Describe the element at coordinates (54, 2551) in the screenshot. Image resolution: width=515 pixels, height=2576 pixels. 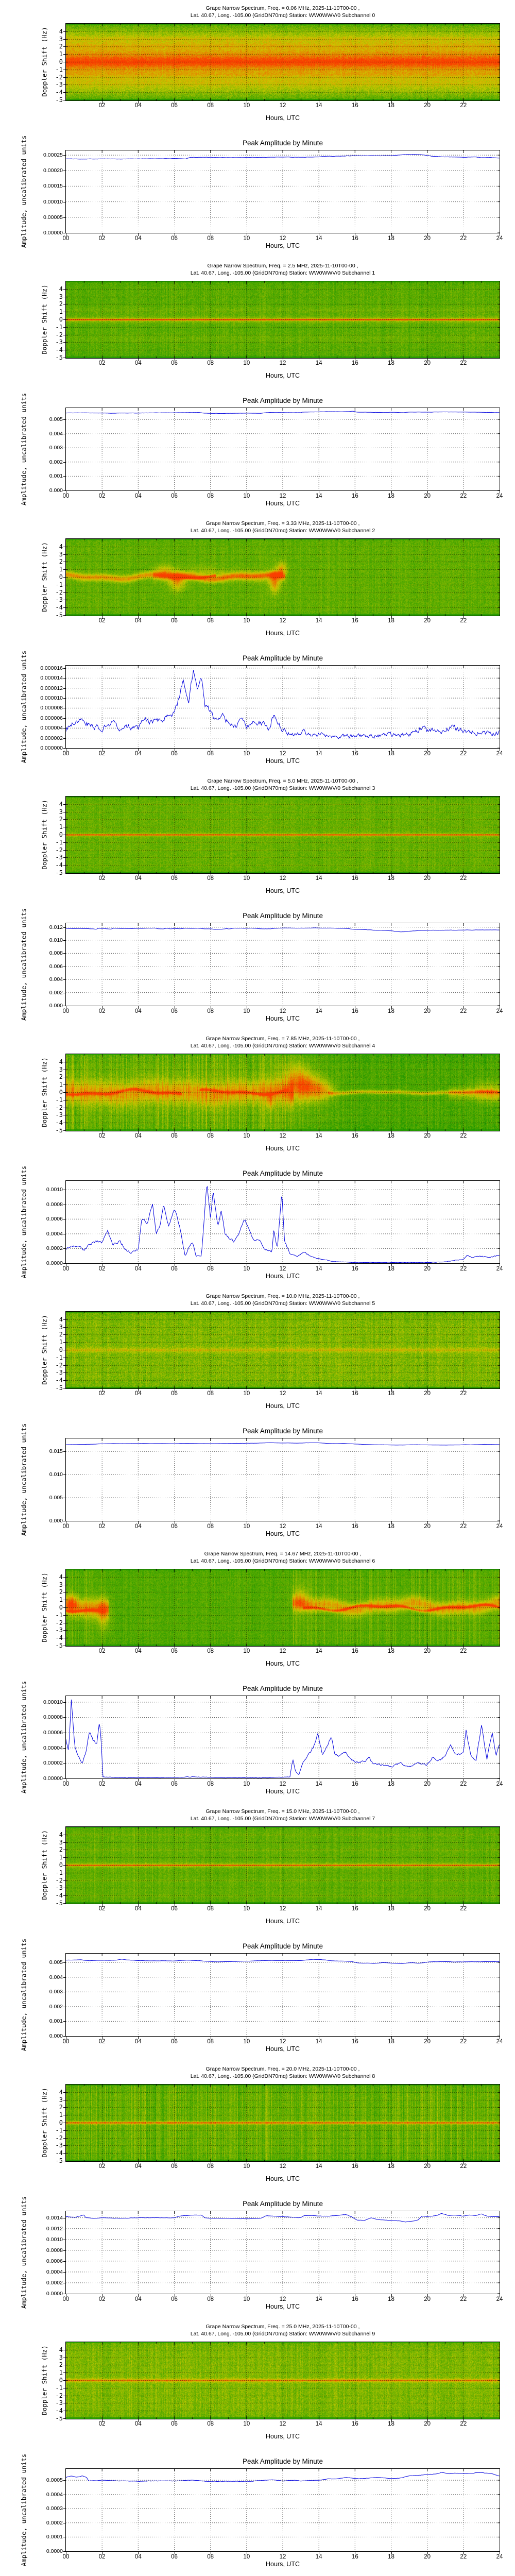
I see `amplitude-ytick-label: 0.0000` at that location.